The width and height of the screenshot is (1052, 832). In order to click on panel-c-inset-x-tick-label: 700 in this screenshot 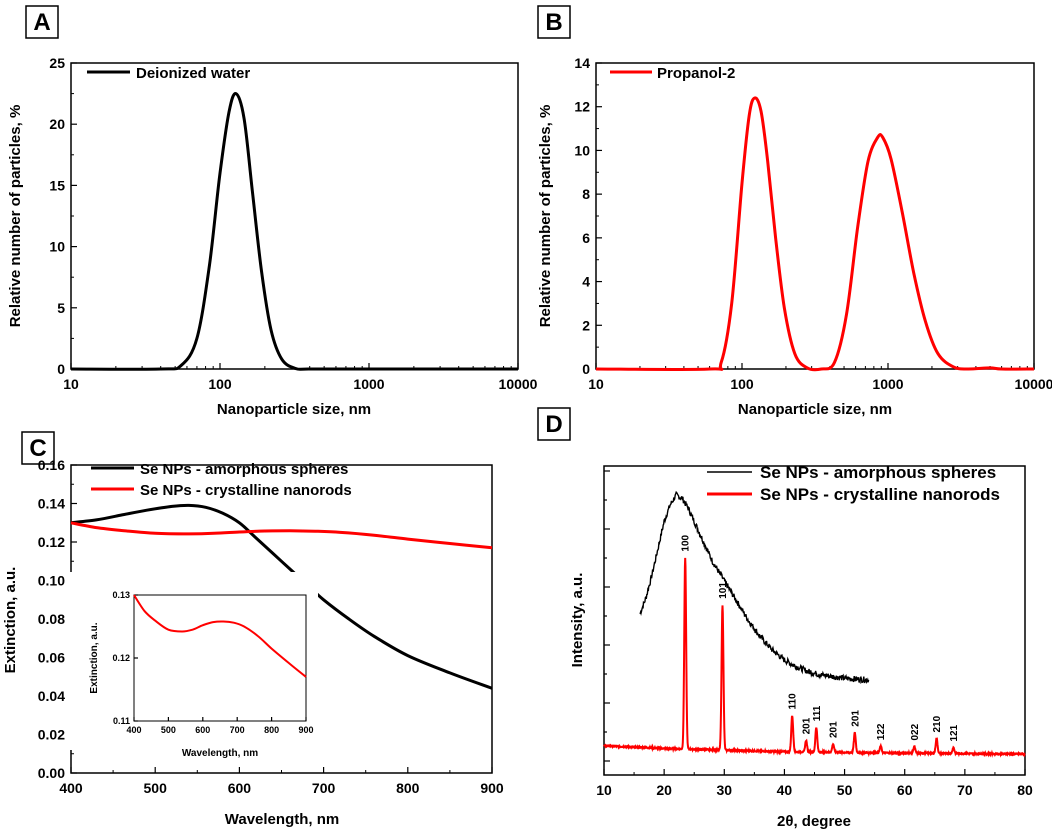, I will do `click(237, 730)`.